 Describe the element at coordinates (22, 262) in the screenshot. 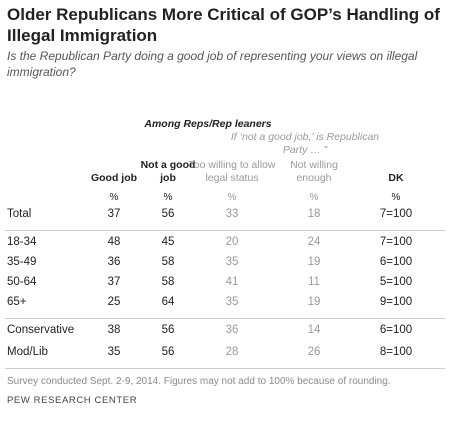

I see `row-label: 35-49` at that location.